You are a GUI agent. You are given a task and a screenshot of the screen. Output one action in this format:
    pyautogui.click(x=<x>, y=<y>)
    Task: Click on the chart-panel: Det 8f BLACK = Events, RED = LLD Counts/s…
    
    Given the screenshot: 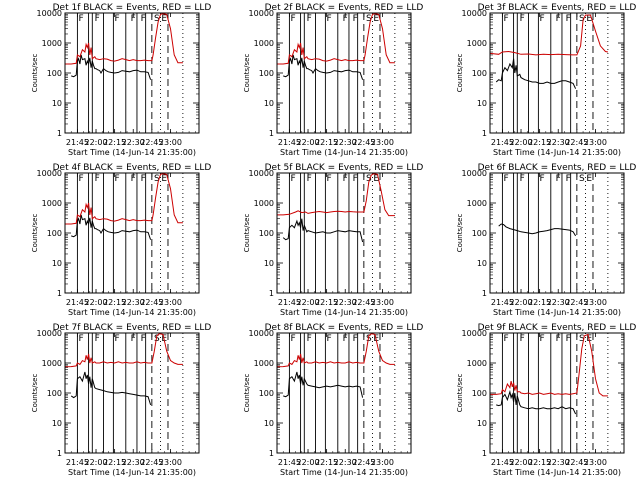 What is the action you would take?
    pyautogui.click(x=333, y=400)
    